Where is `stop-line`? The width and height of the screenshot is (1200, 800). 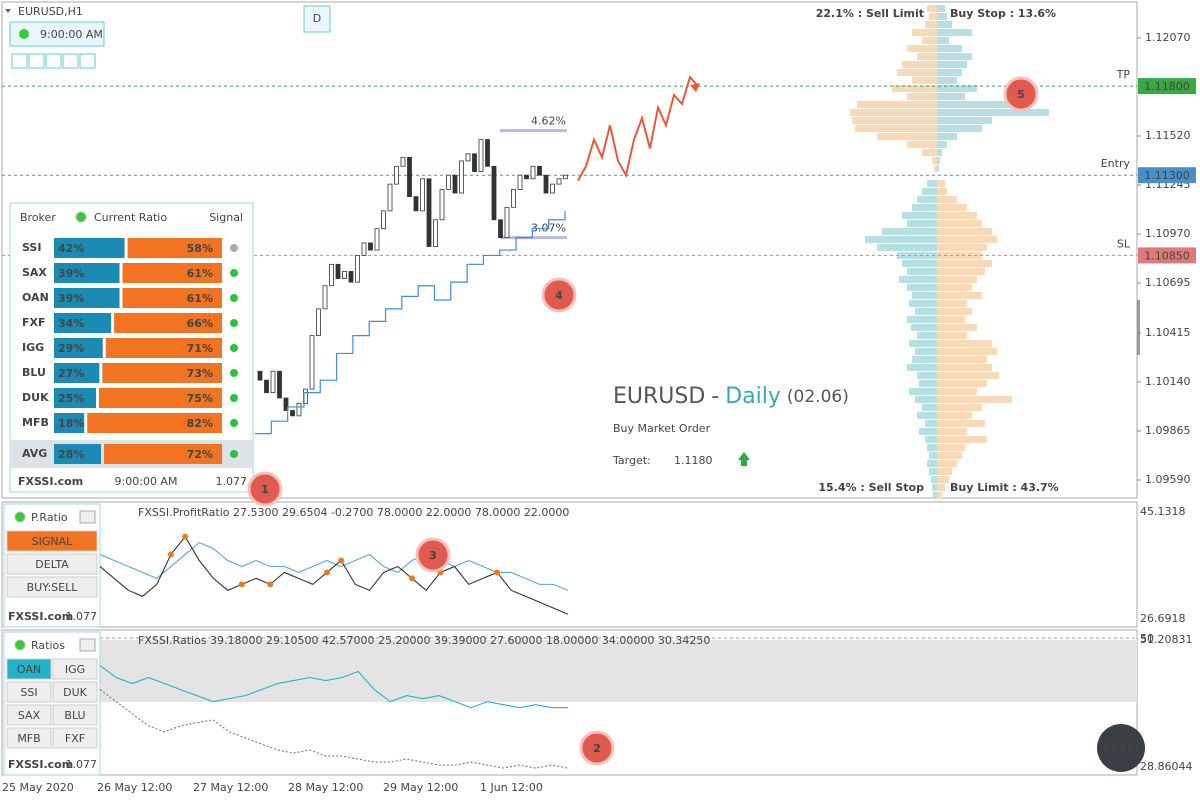
stop-line is located at coordinates (410, 322).